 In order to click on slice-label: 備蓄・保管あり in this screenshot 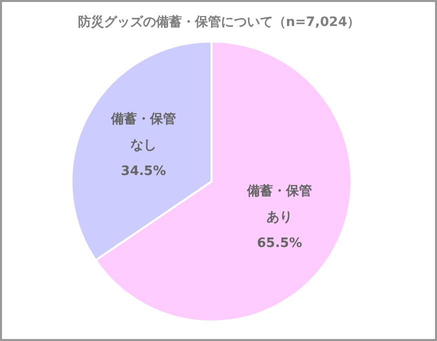, I will do `click(279, 204)`.